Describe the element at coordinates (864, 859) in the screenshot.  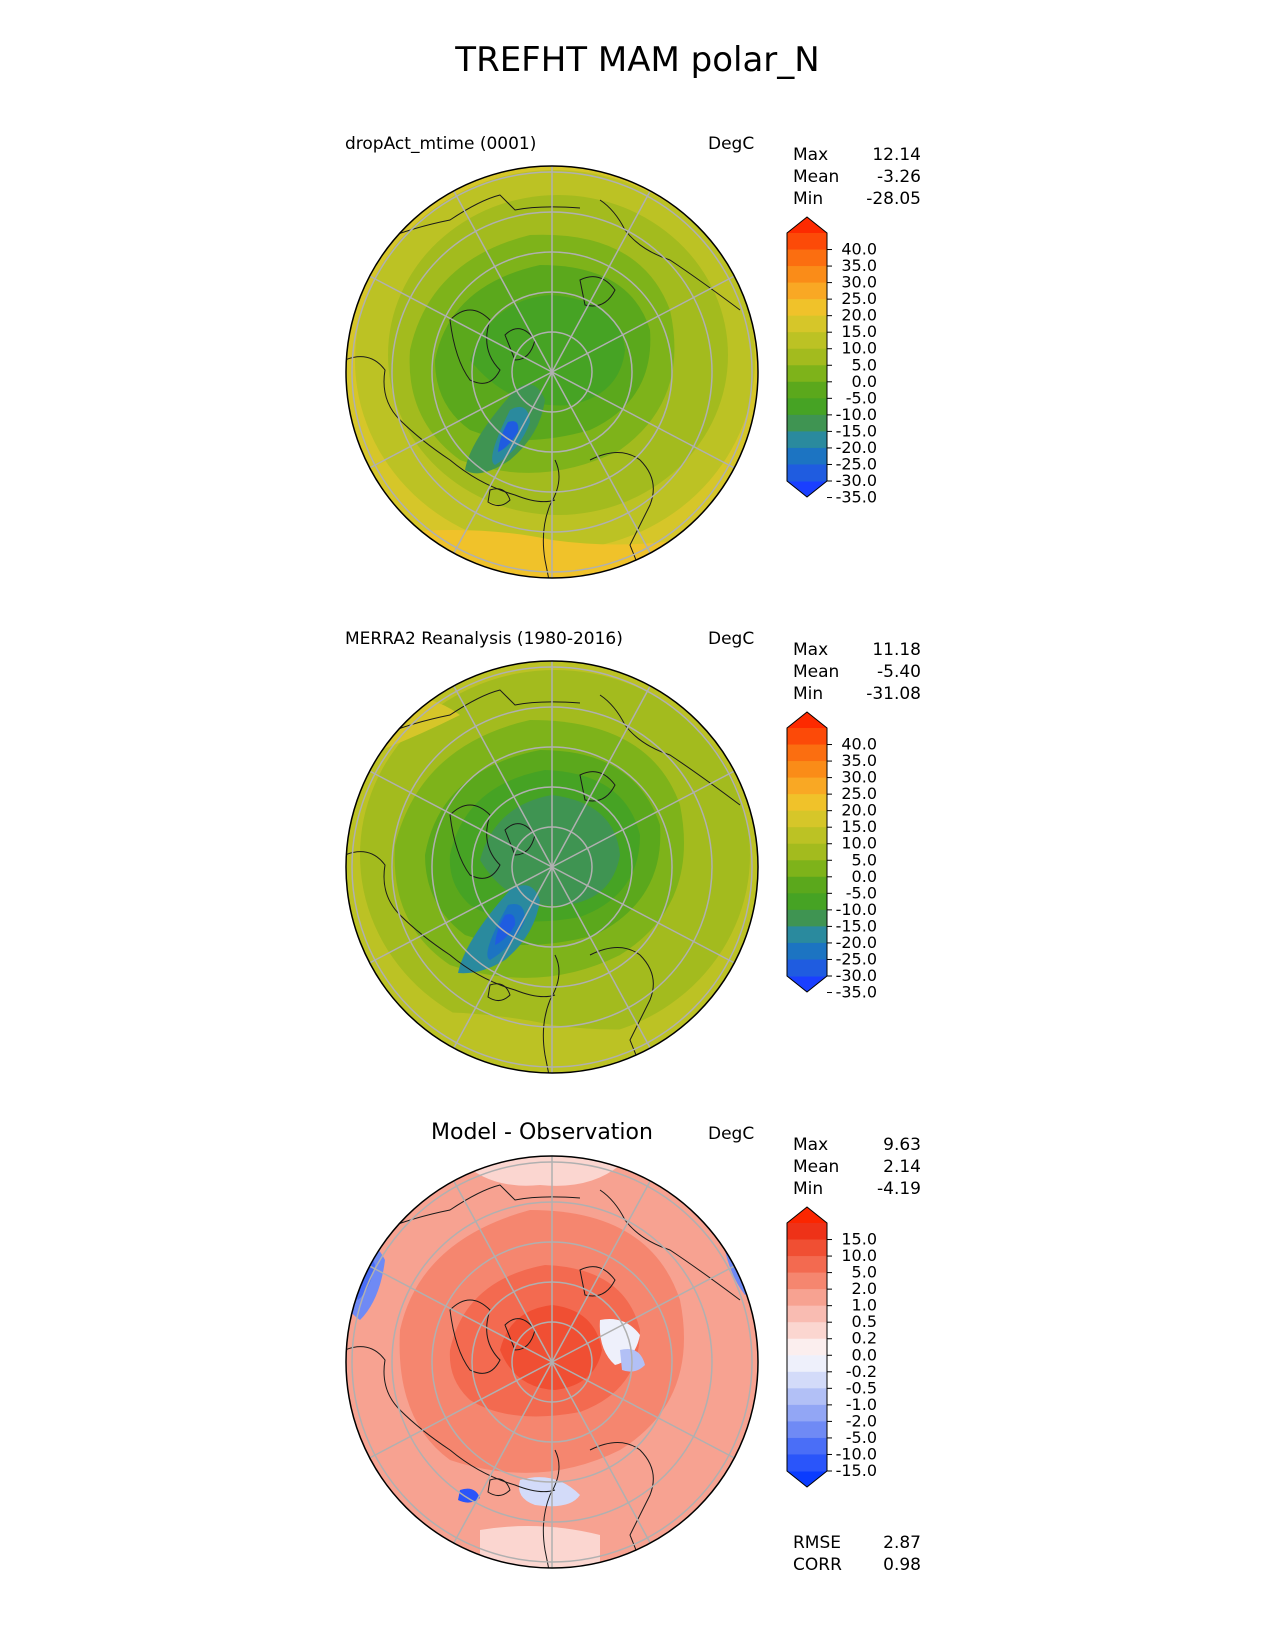
I see `colorbar-tick-label: 5.0` at that location.